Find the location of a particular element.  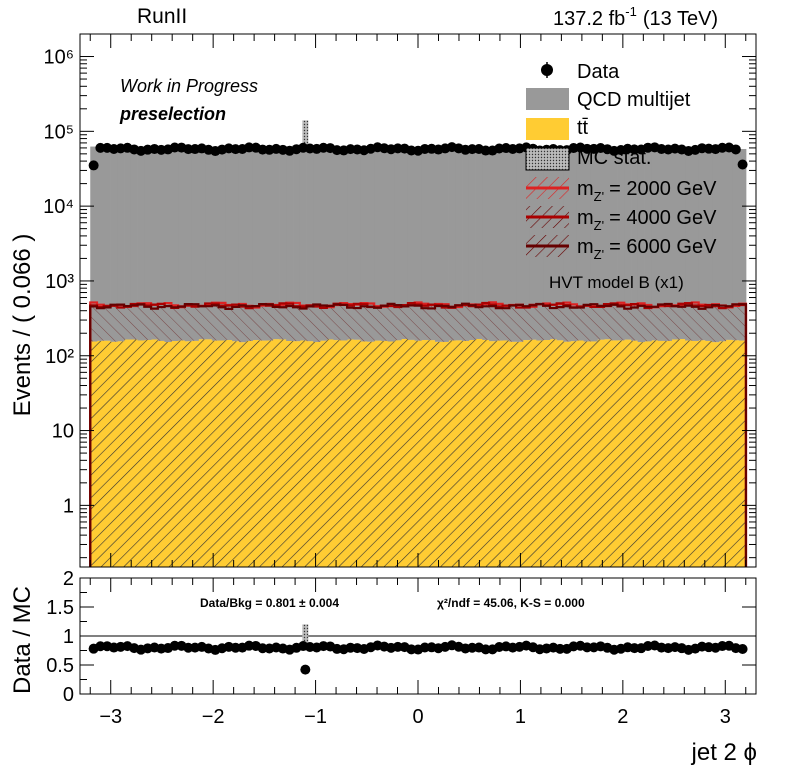

x-tick-label: 3 is located at coordinates (725, 717).